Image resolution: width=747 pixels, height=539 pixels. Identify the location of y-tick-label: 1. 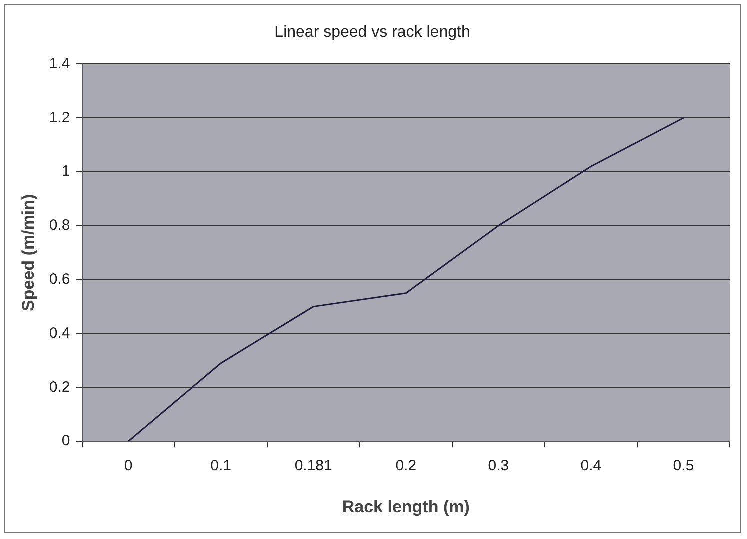
(66, 171).